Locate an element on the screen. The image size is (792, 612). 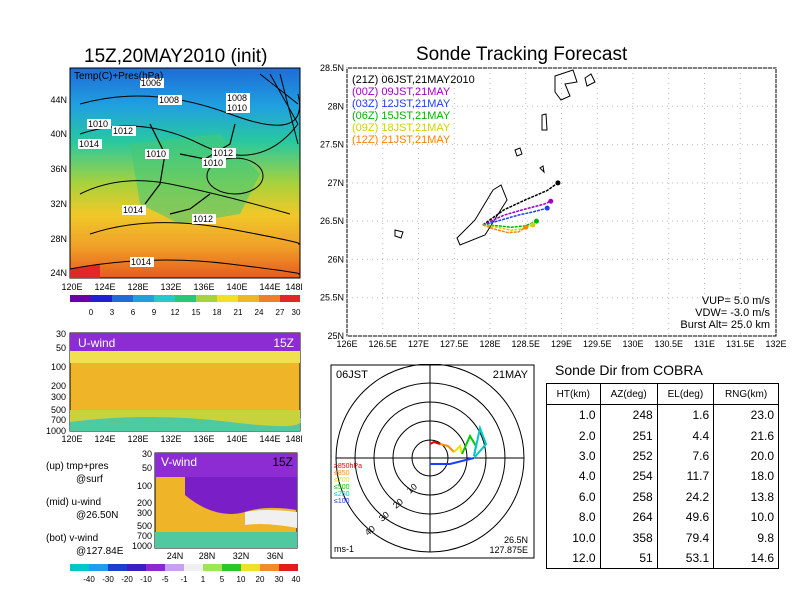
note-line: @26.50N is located at coordinates (97, 515).